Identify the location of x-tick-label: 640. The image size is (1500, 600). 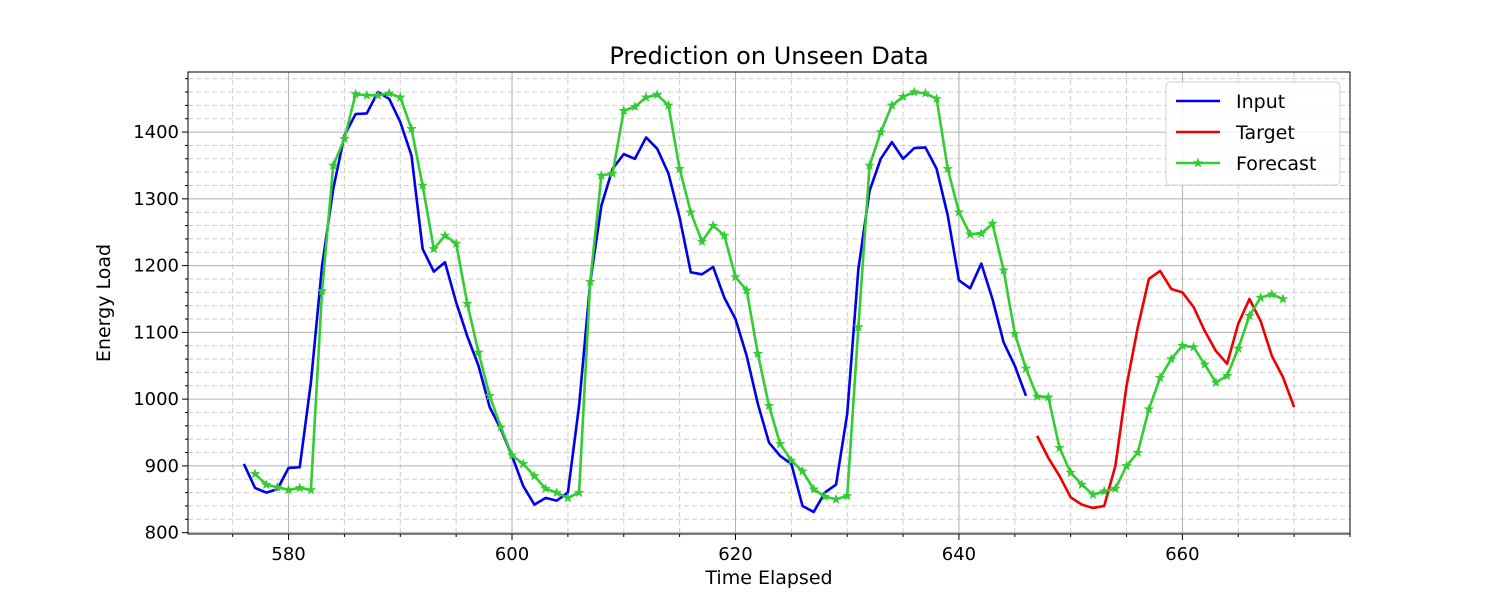
(959, 554).